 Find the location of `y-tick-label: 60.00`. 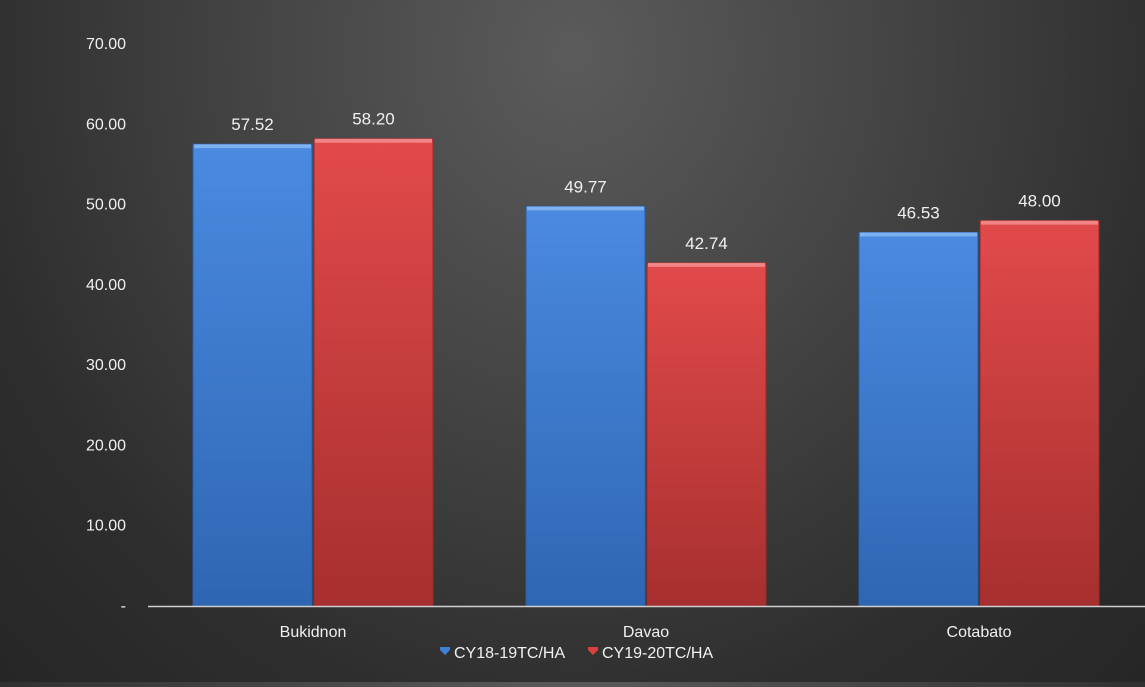

y-tick-label: 60.00 is located at coordinates (106, 124).